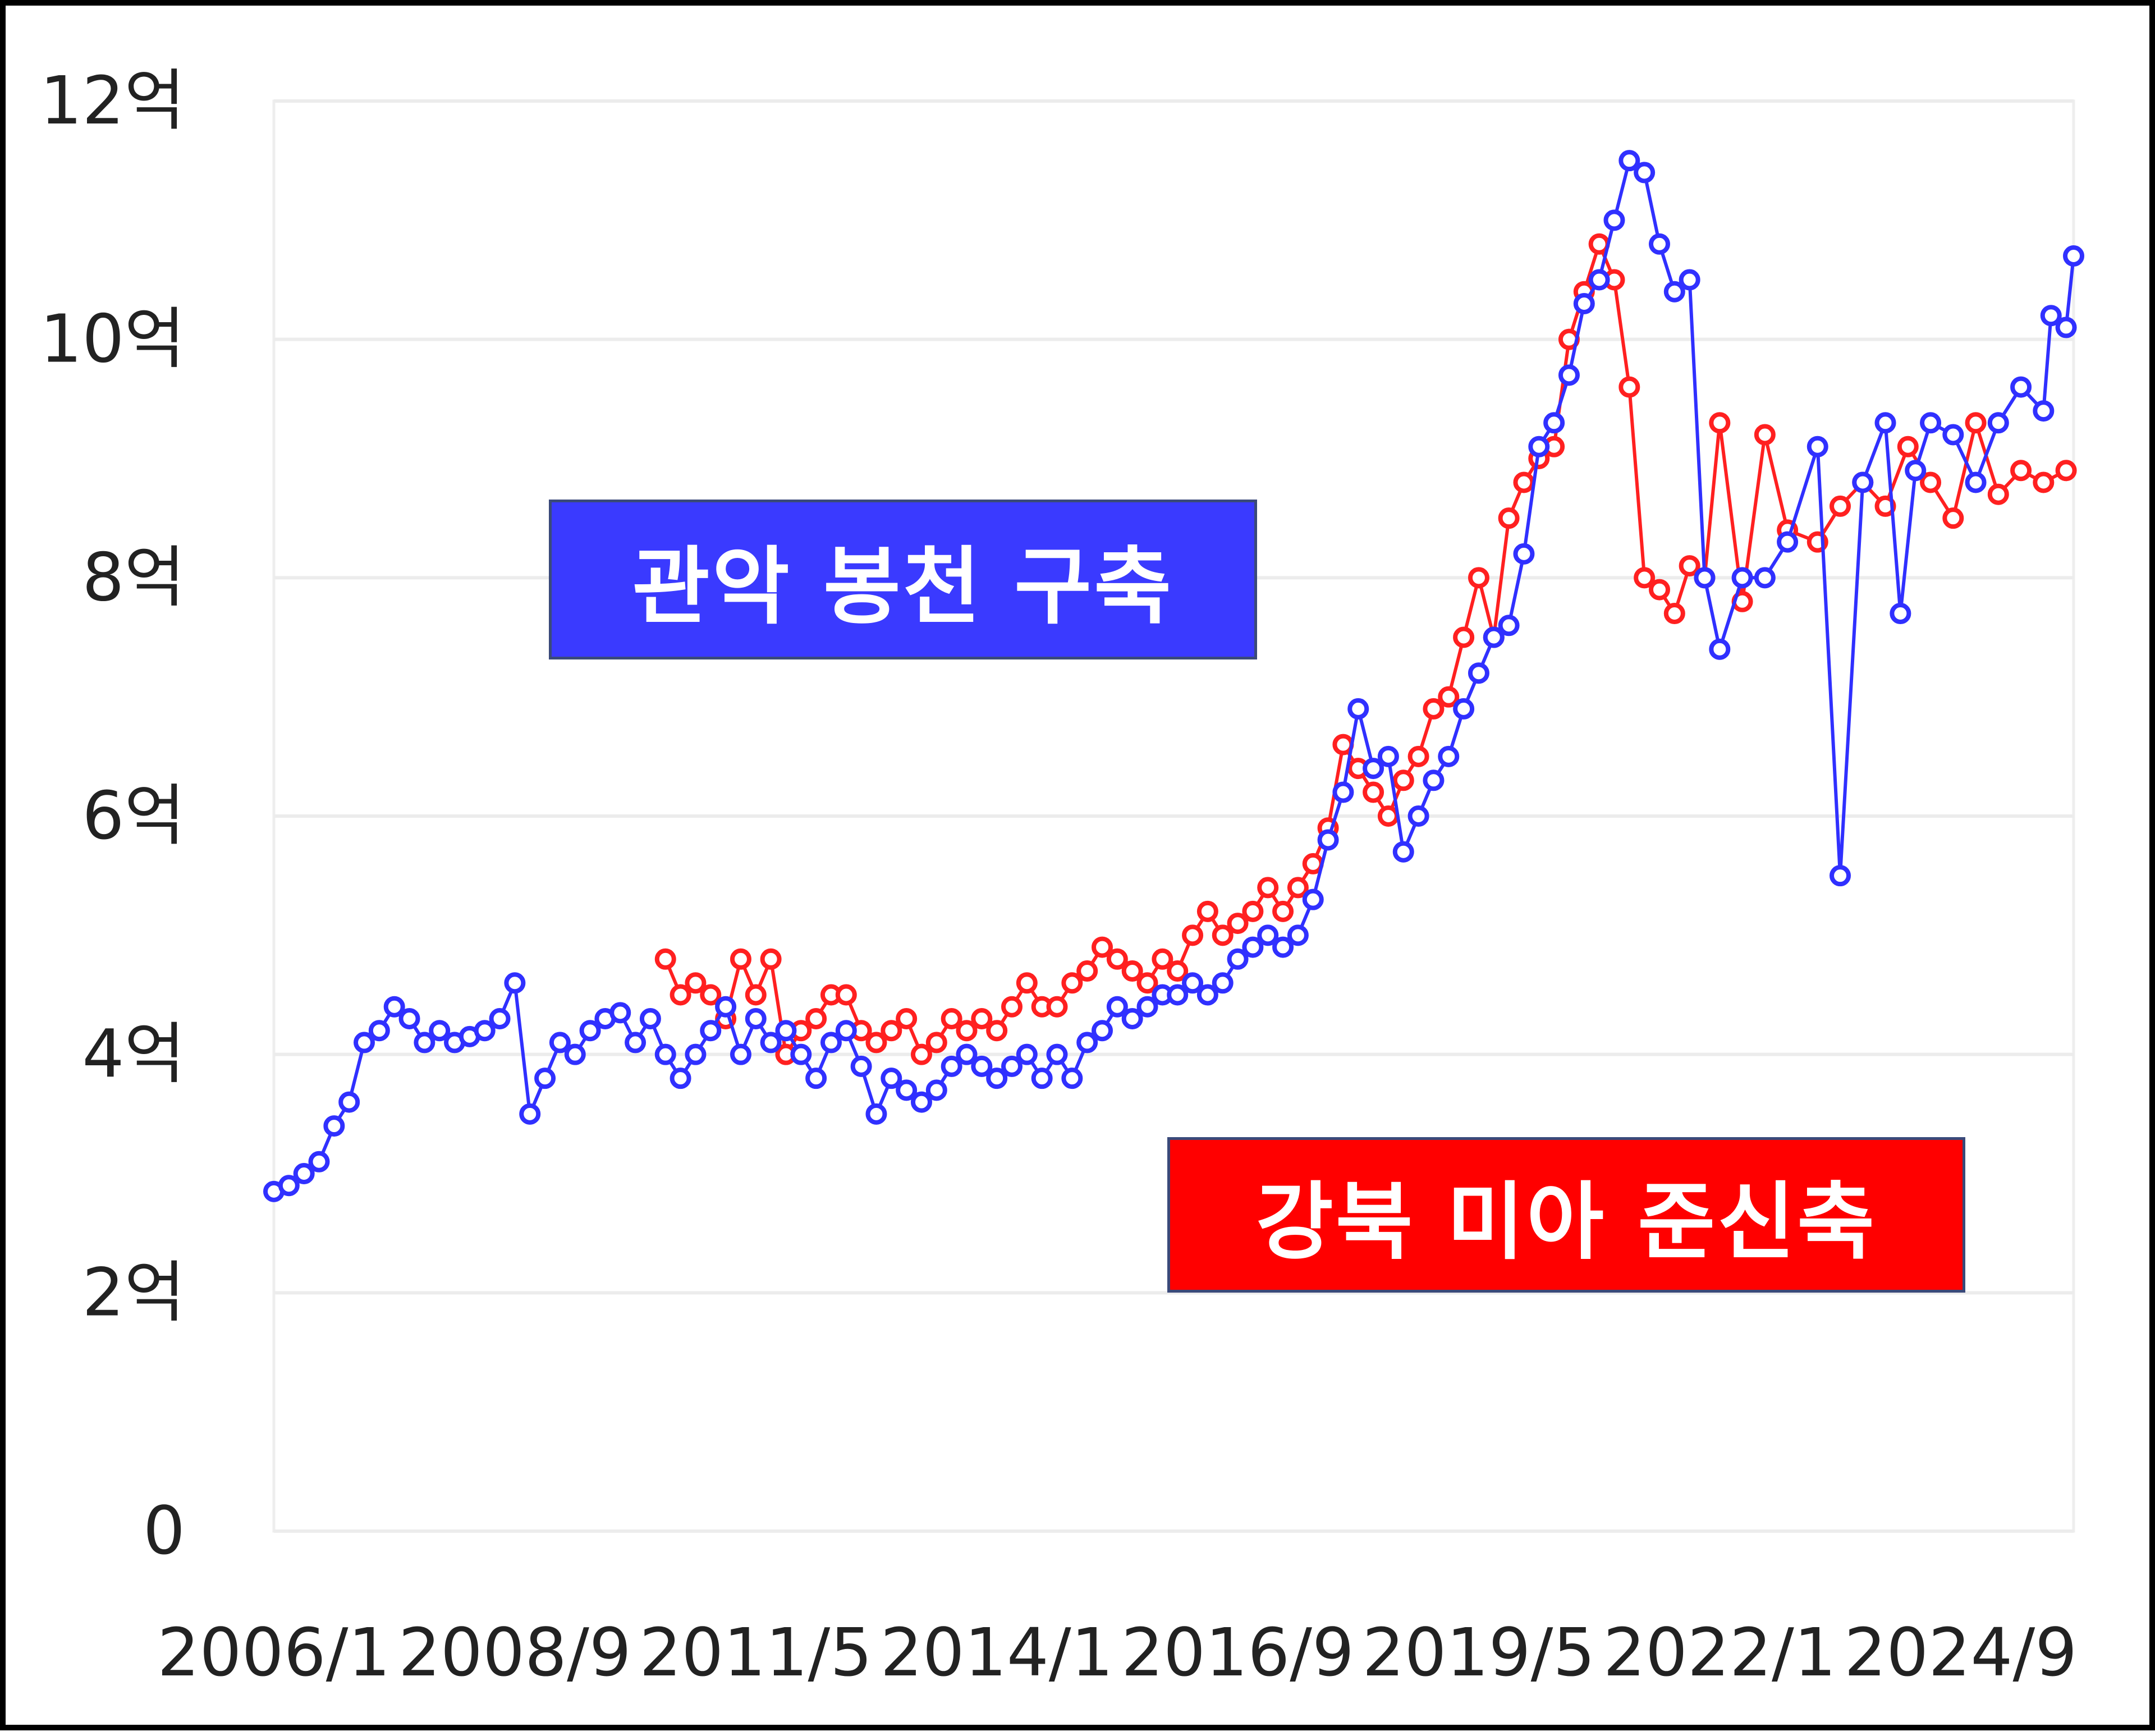 The image size is (2155, 1736). I want to click on annotation-gwanak-bongcheon: 관악 봉천 구축, so click(903, 579).